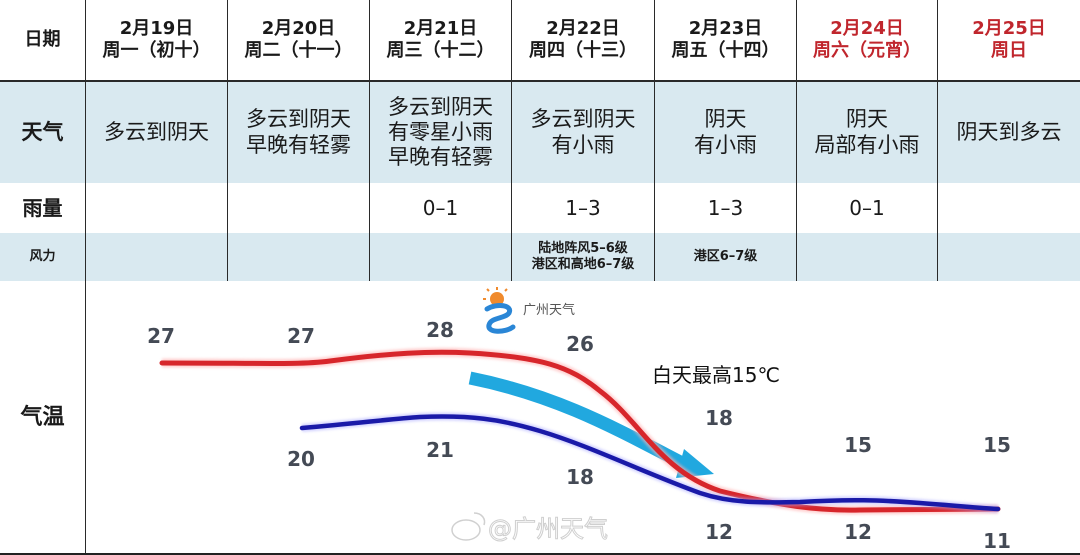  What do you see at coordinates (867, 50) in the screenshot?
I see `weekday-text: 周六（元宵）` at bounding box center [867, 50].